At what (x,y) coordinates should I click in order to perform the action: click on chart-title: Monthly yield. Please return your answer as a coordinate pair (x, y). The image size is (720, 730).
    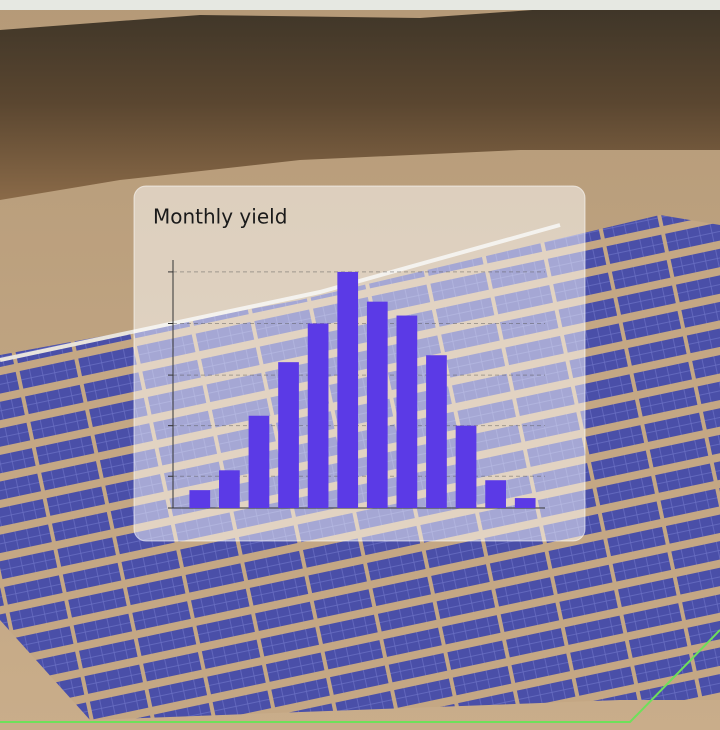
    Looking at the image, I should click on (220, 217).